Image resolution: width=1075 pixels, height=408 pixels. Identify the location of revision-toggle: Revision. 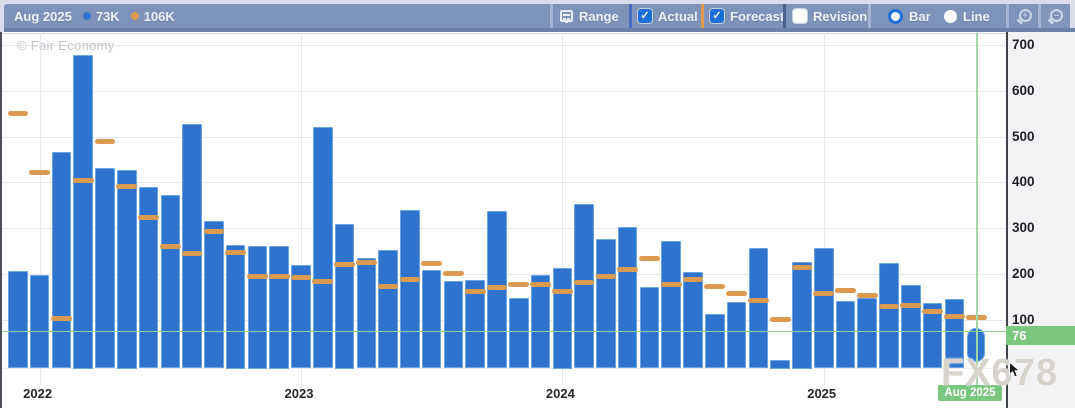
(830, 16).